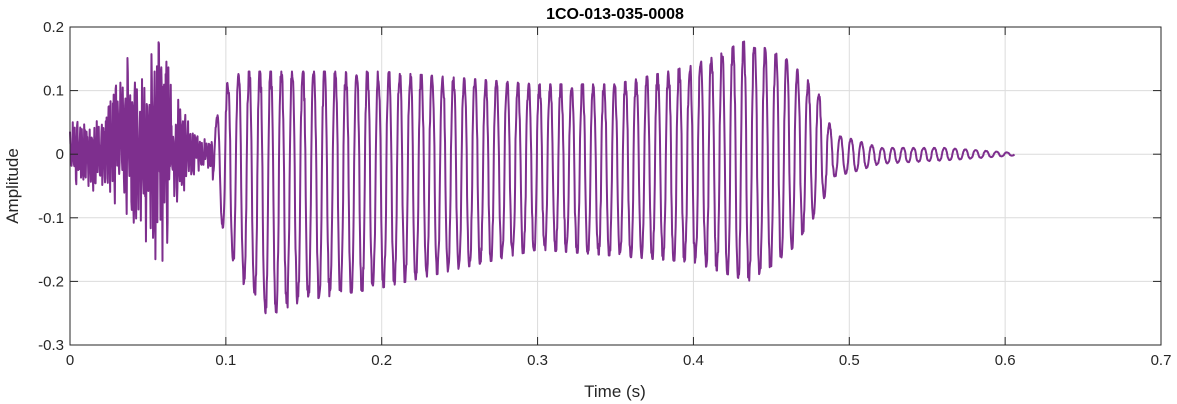 The height and width of the screenshot is (404, 1177). What do you see at coordinates (51, 218) in the screenshot?
I see `y-tick-label: -0.1` at bounding box center [51, 218].